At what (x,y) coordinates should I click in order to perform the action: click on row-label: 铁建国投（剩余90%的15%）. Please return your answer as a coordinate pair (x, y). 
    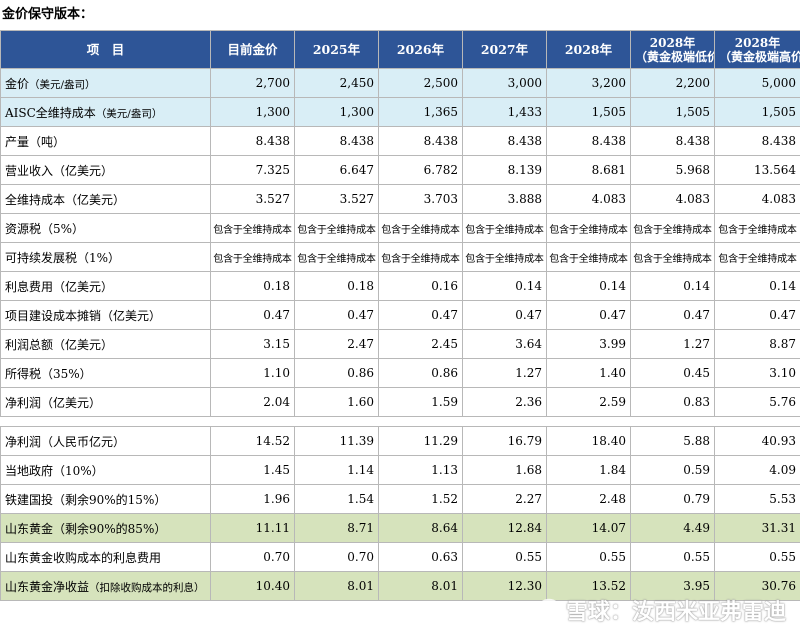
    Looking at the image, I should click on (105, 499).